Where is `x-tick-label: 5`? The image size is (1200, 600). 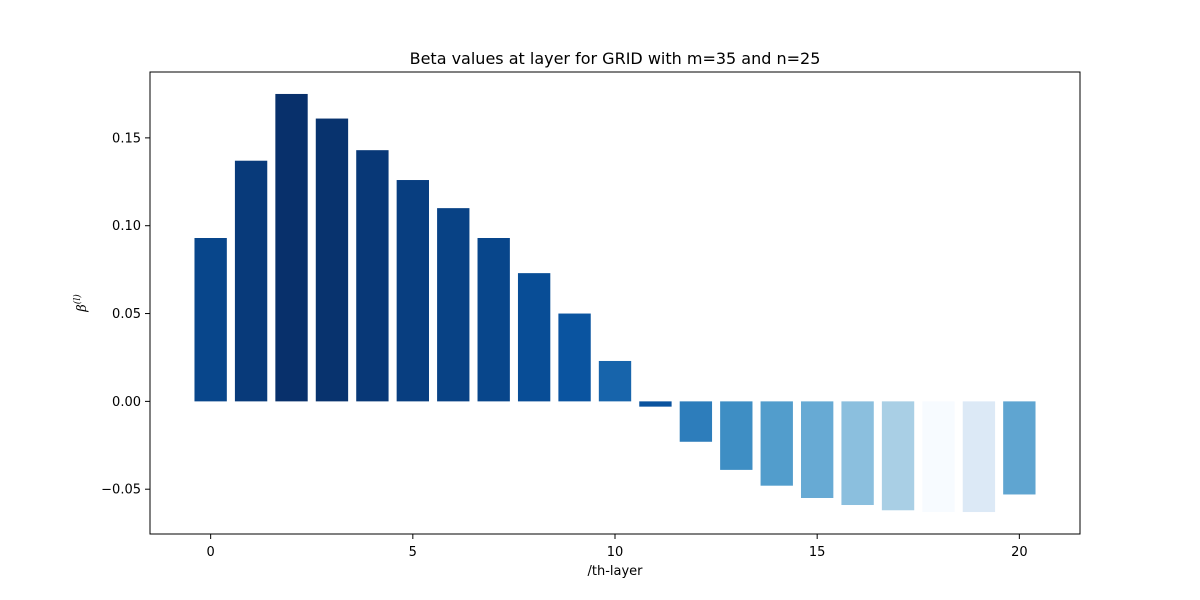
x-tick-label: 5 is located at coordinates (413, 552).